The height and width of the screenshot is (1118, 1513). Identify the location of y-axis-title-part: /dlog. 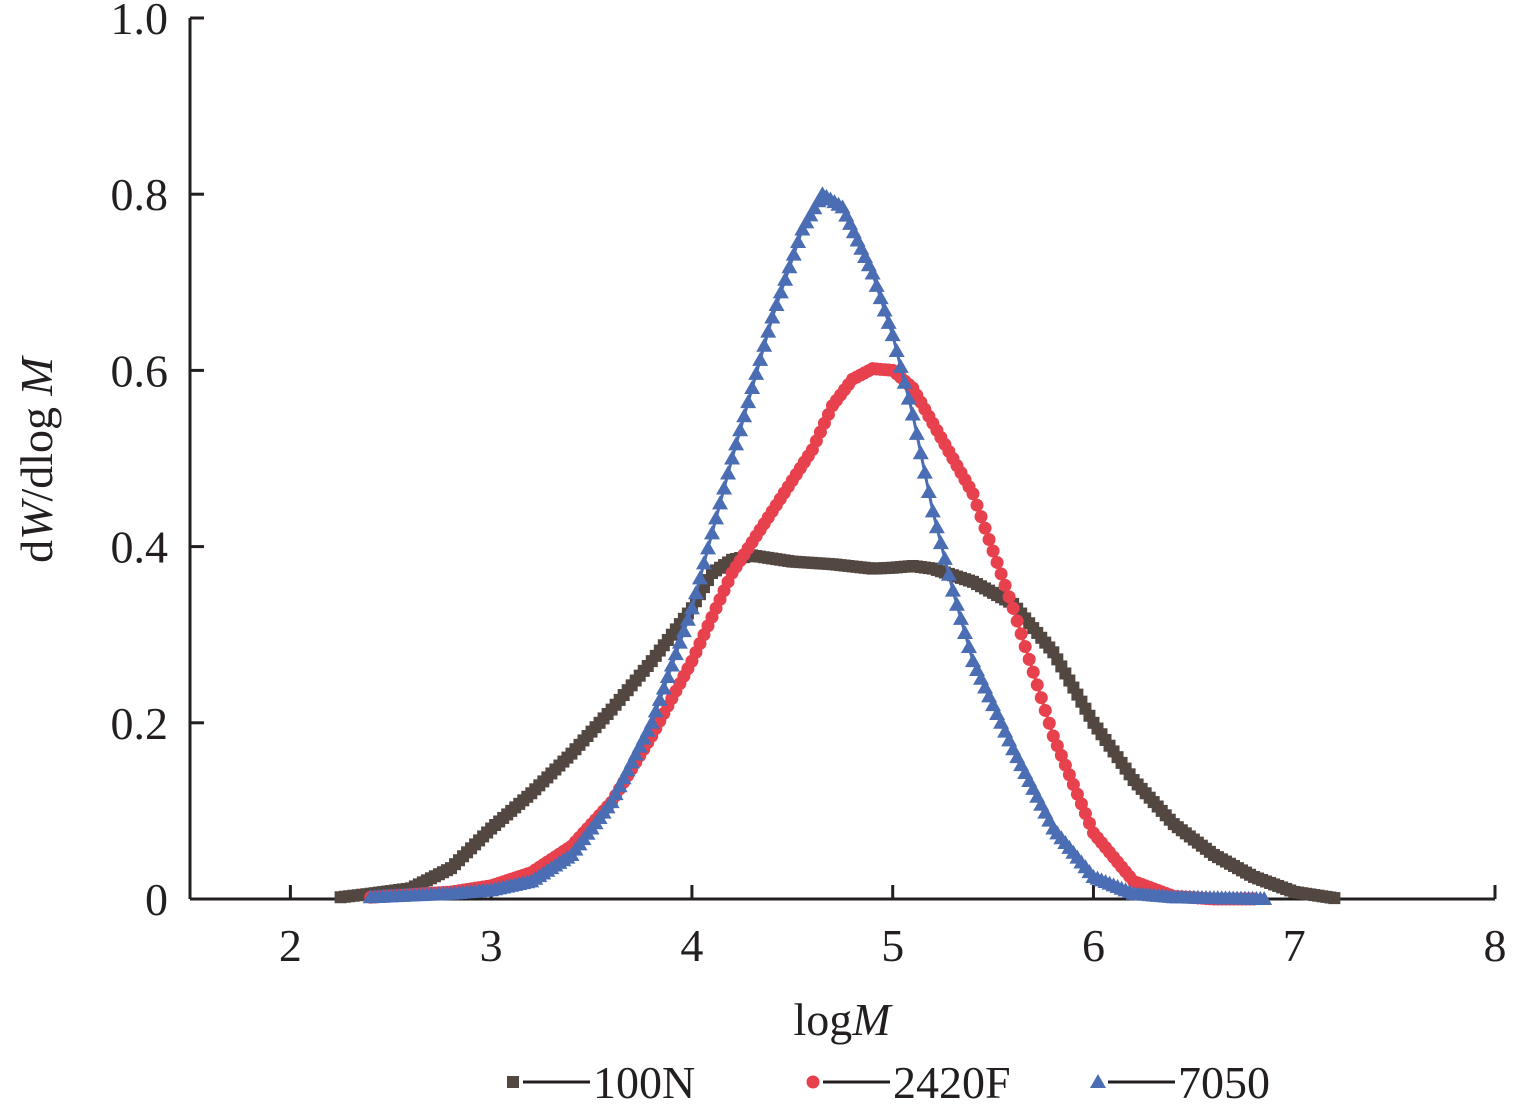
(36, 448).